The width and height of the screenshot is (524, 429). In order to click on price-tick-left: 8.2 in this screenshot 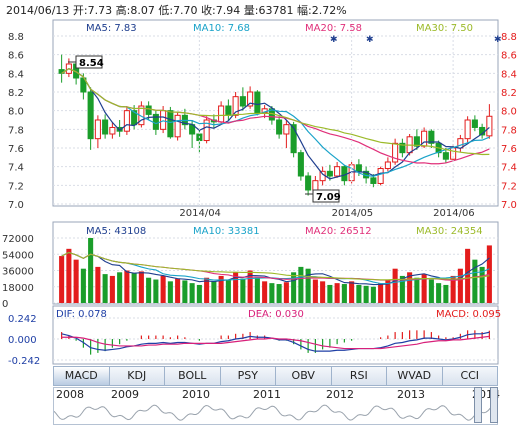, I will do `click(16, 93)`.